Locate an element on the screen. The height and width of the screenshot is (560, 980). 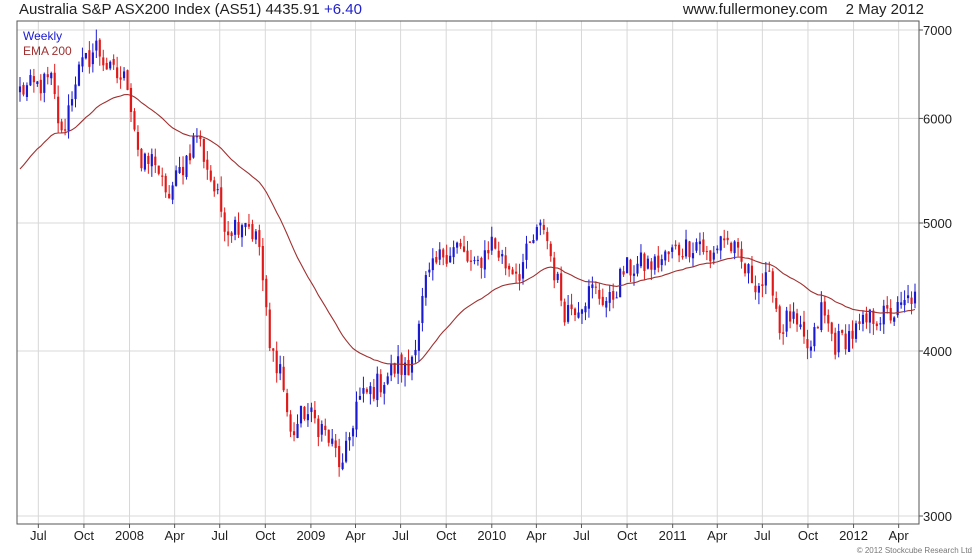
x-tick-label: Apr is located at coordinates (536, 535).